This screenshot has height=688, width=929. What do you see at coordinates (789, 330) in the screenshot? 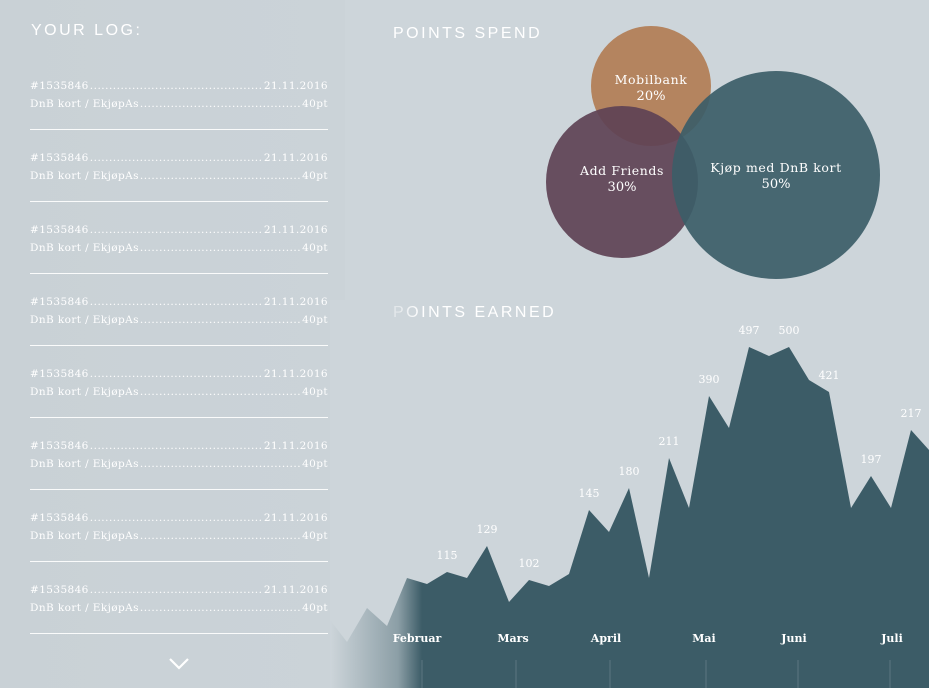
I see `data-label: 500` at bounding box center [789, 330].